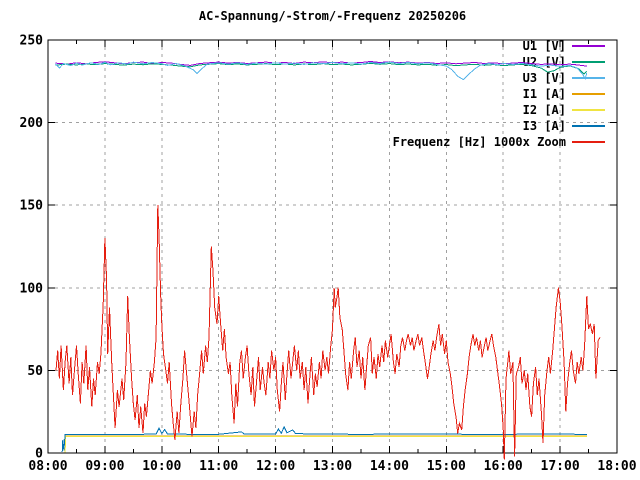 The height and width of the screenshot is (480, 640). Describe the element at coordinates (544, 94) in the screenshot. I see `legend-label: I1 [A]` at that location.